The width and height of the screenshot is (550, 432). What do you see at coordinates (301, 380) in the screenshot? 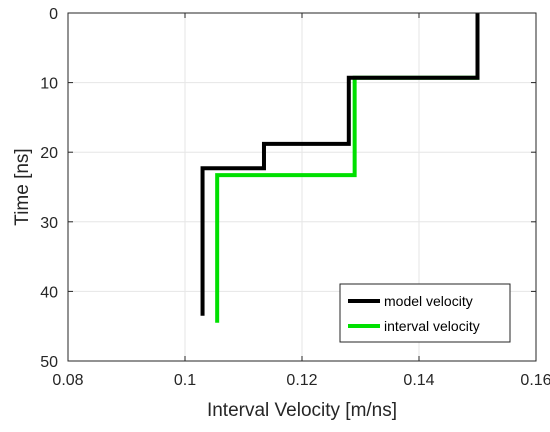
I see `x-tick-label: 0.12` at bounding box center [301, 380].